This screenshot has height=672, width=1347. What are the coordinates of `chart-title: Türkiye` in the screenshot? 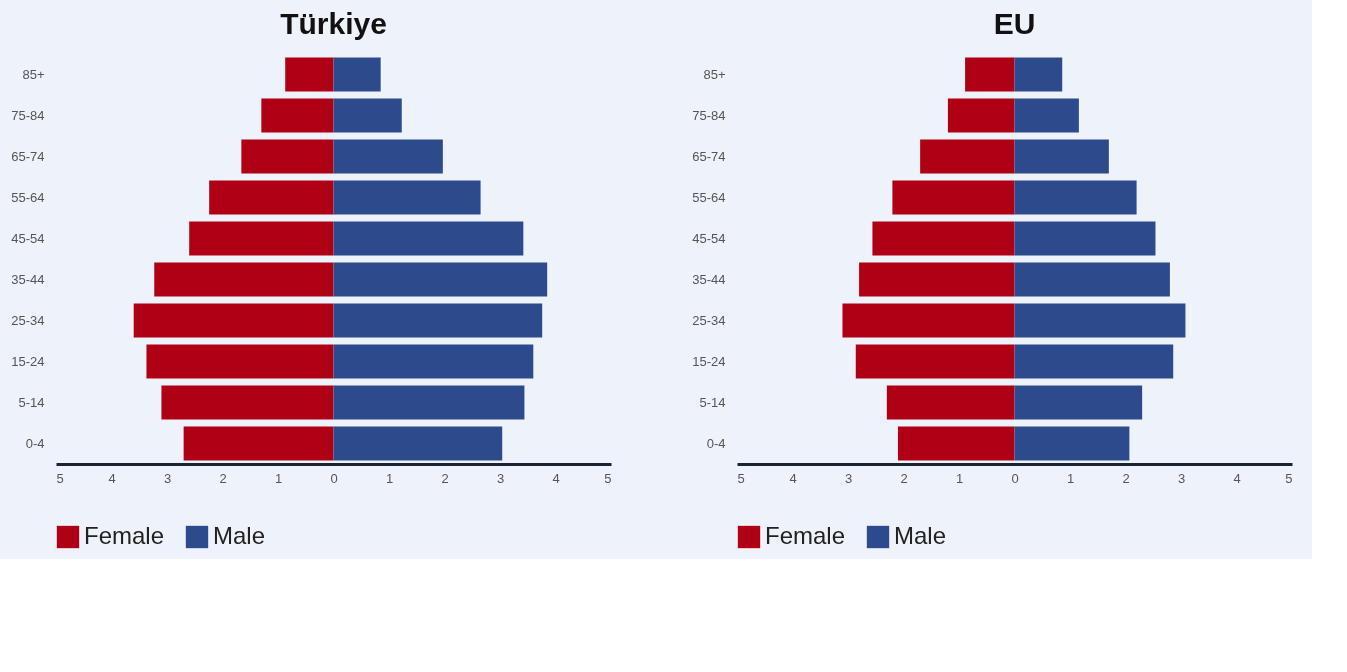 It's located at (333, 23).